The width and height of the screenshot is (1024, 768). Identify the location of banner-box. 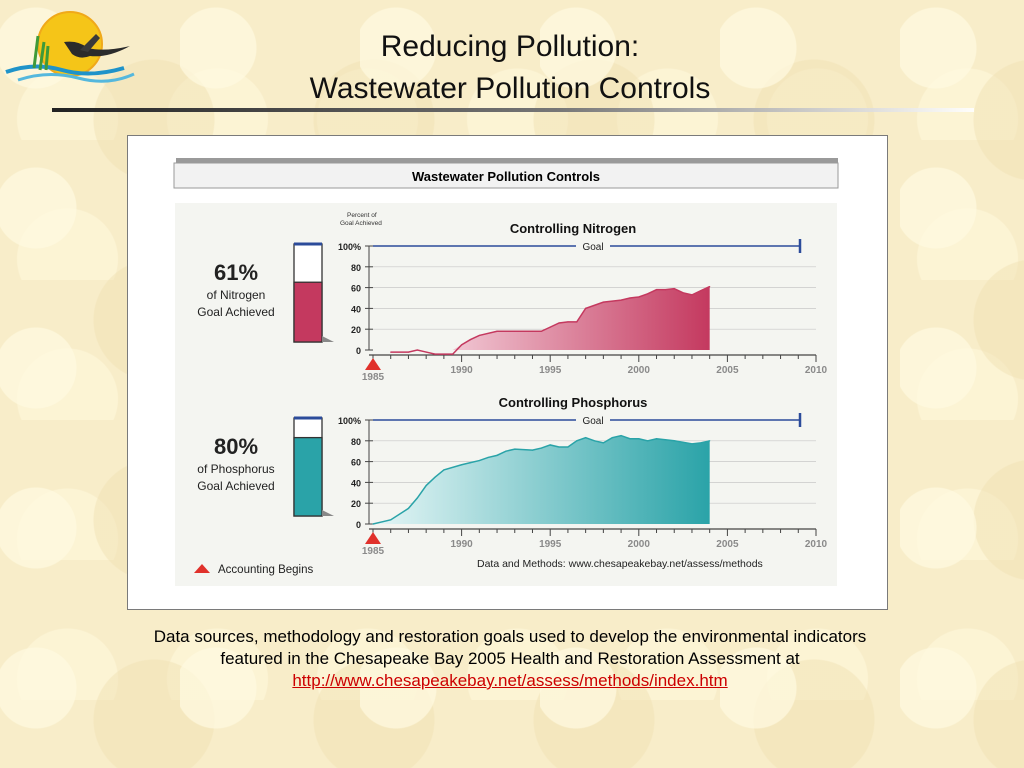
(506, 175).